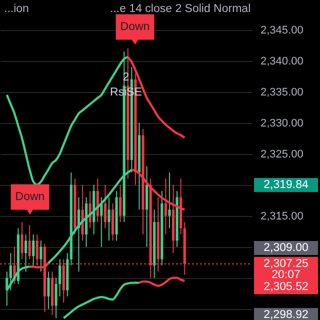  What do you see at coordinates (282, 61) in the screenshot?
I see `y-tick-label: 2,340.00` at bounding box center [282, 61].